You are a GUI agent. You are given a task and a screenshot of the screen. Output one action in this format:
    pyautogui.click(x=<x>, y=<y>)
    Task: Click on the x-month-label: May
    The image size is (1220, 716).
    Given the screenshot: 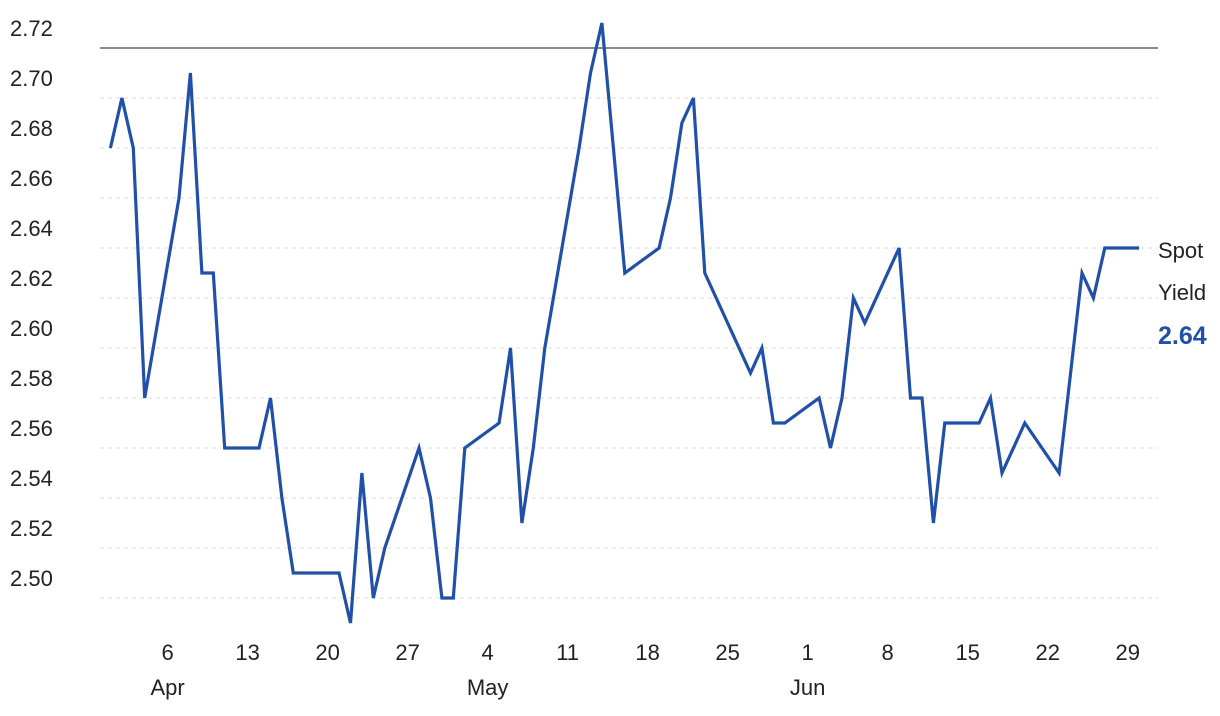 What is the action you would take?
    pyautogui.click(x=488, y=687)
    